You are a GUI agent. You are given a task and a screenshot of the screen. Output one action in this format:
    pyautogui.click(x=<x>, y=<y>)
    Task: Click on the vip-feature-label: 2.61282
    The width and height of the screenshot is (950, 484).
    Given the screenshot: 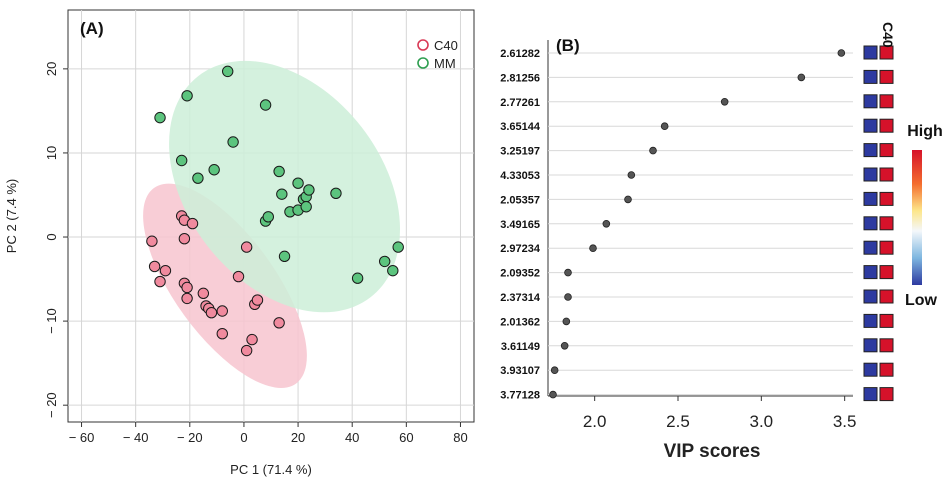 What is the action you would take?
    pyautogui.click(x=520, y=54)
    